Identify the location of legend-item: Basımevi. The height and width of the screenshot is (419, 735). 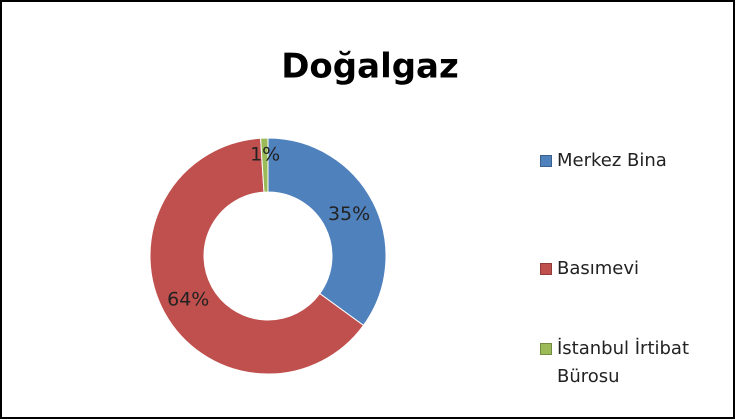
(618, 269).